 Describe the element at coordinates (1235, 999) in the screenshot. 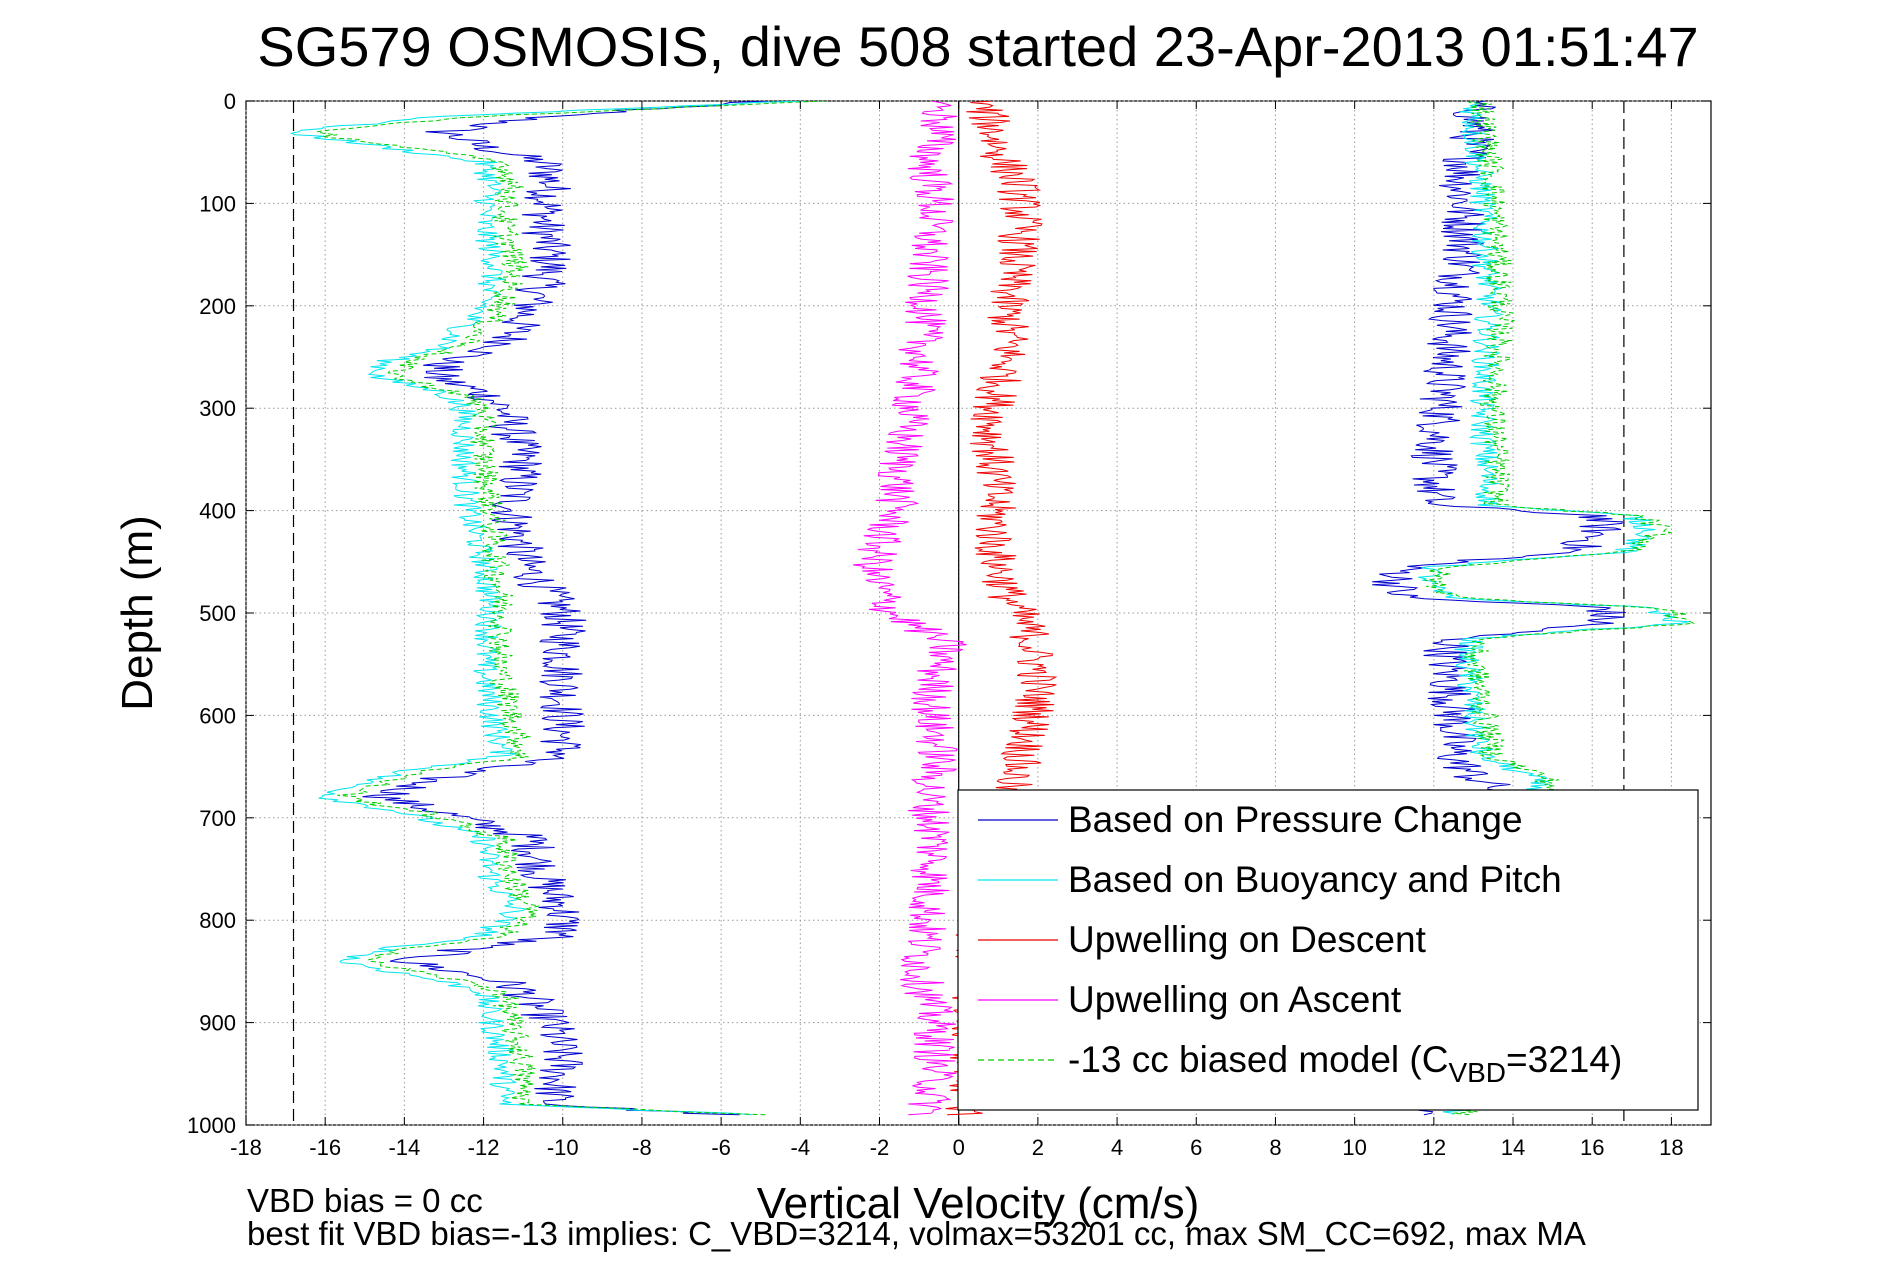

I see `legend-label: Upwelling on Ascent` at that location.